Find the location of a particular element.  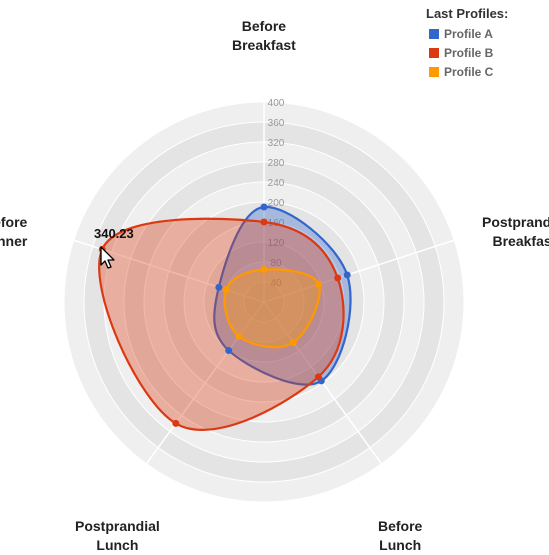

legend-label-profile-a: Profile A is located at coordinates (468, 33).